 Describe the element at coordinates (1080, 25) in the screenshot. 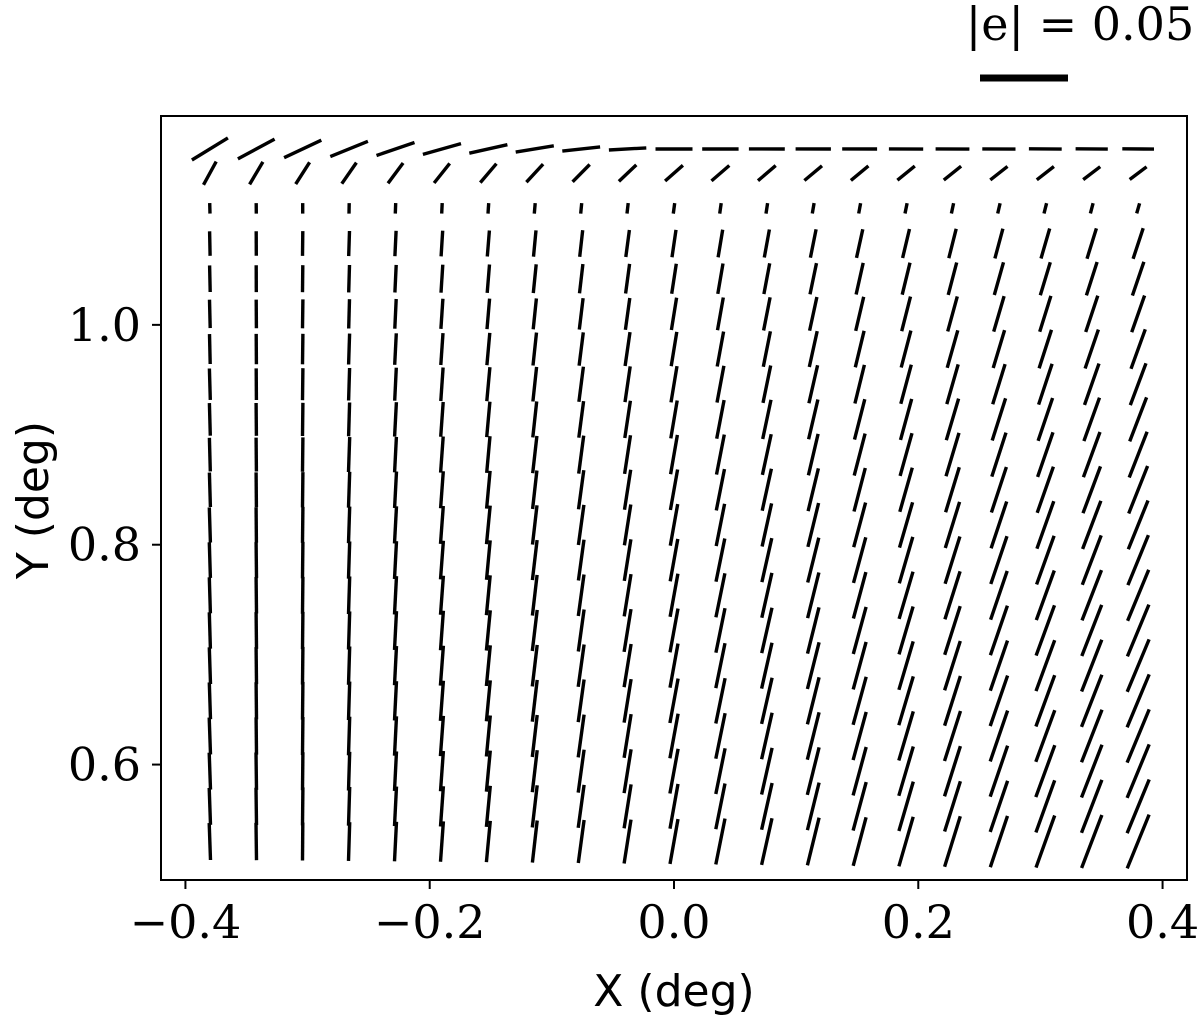

I see `legend-label: |e| = 0.05` at that location.